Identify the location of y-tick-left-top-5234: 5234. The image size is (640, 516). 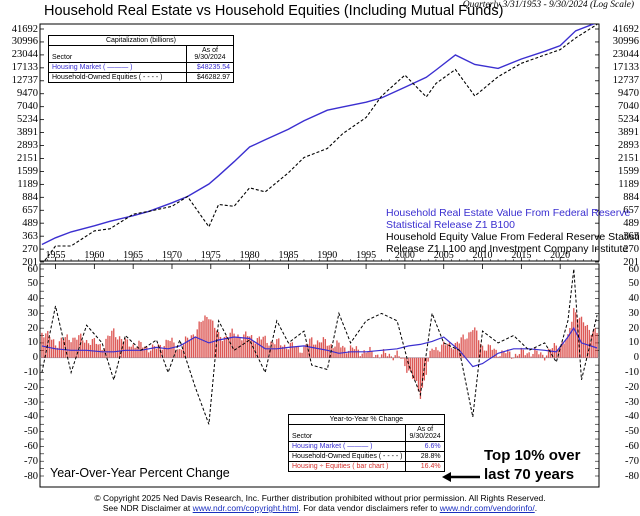
(27, 120).